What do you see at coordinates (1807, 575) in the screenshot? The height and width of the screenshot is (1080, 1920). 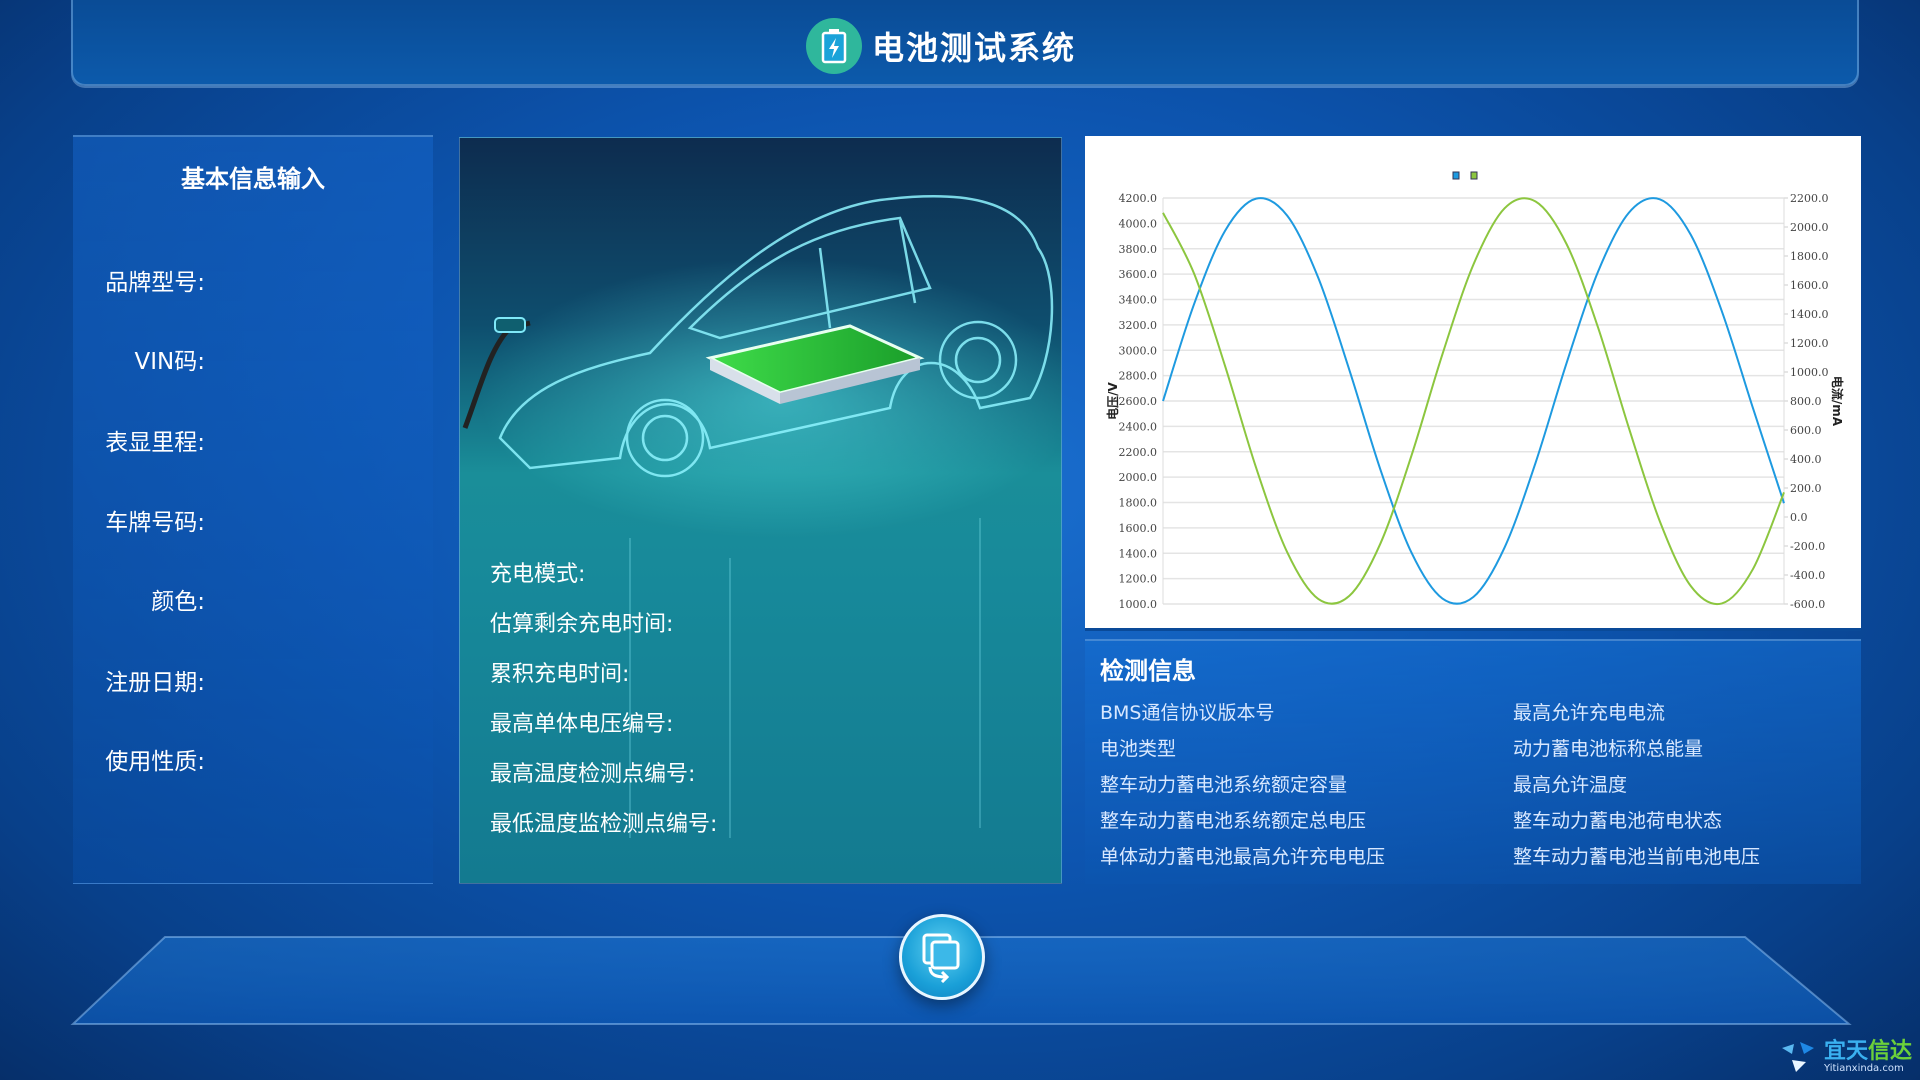 I see `right-tick-label: -400.0` at bounding box center [1807, 575].